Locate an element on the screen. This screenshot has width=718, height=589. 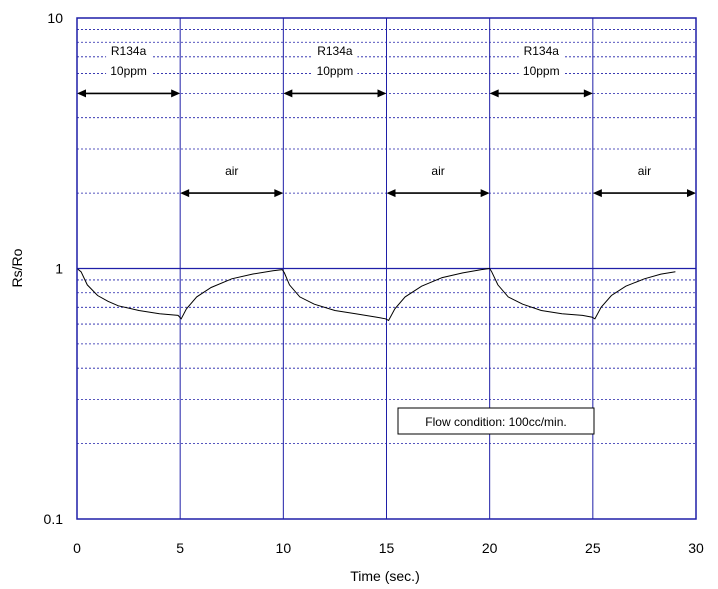
flow-condition-box: Flow condition: 100cc/min. is located at coordinates (496, 421).